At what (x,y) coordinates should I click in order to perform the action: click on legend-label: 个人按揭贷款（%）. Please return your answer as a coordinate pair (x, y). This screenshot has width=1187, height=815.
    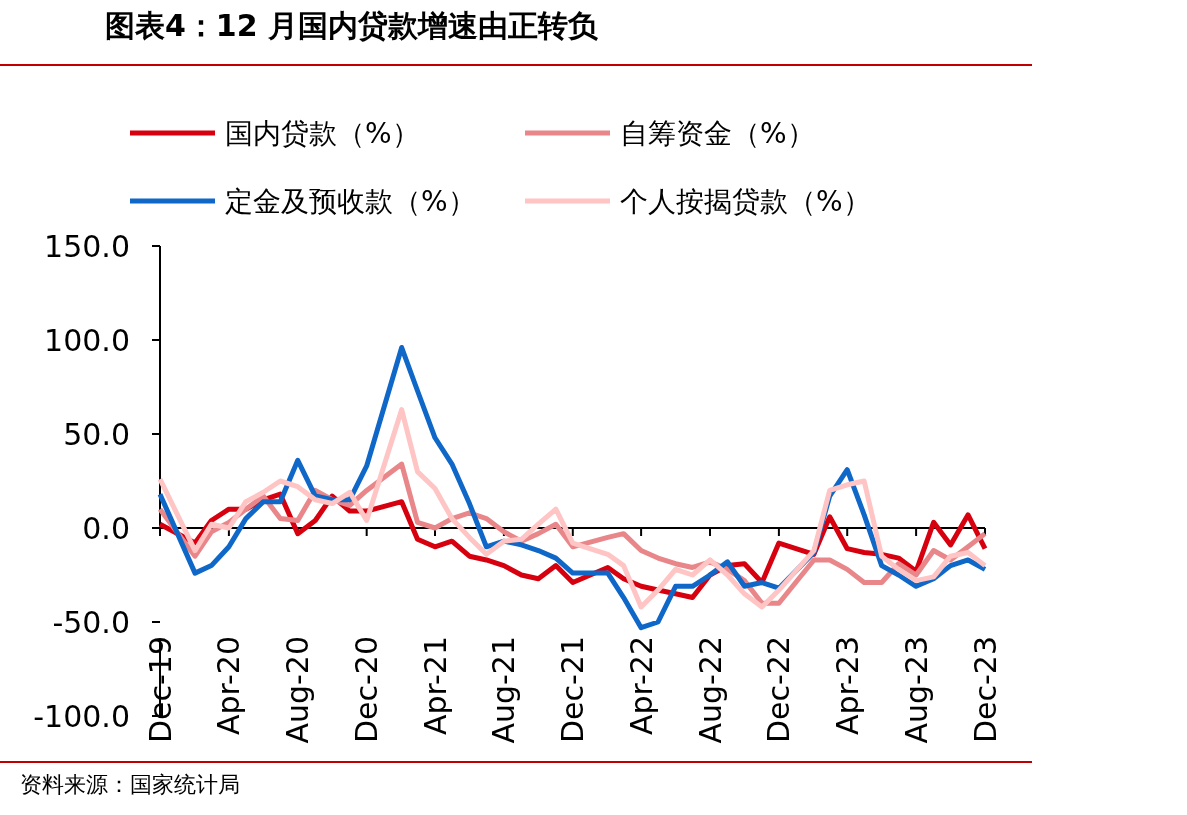
    Looking at the image, I should click on (745, 201).